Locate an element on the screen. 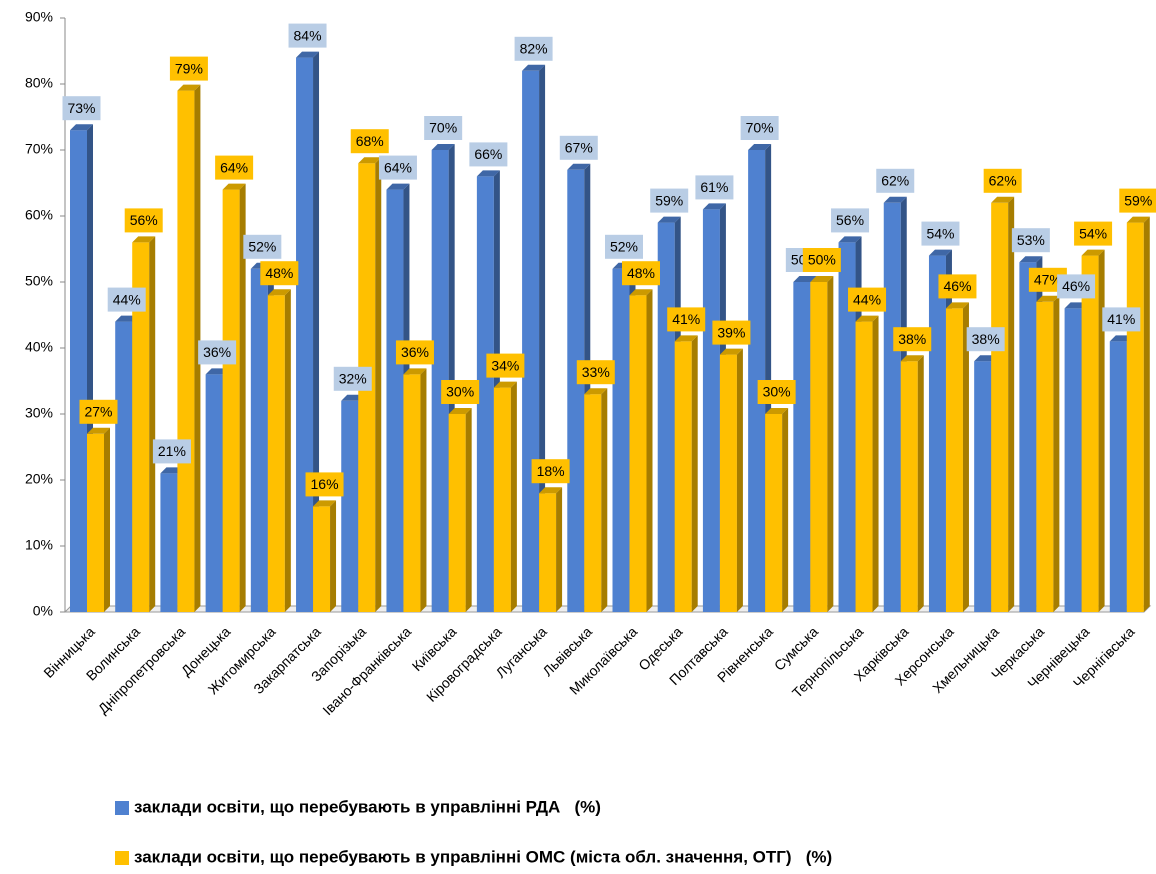  value-label: 70% is located at coordinates (443, 128).